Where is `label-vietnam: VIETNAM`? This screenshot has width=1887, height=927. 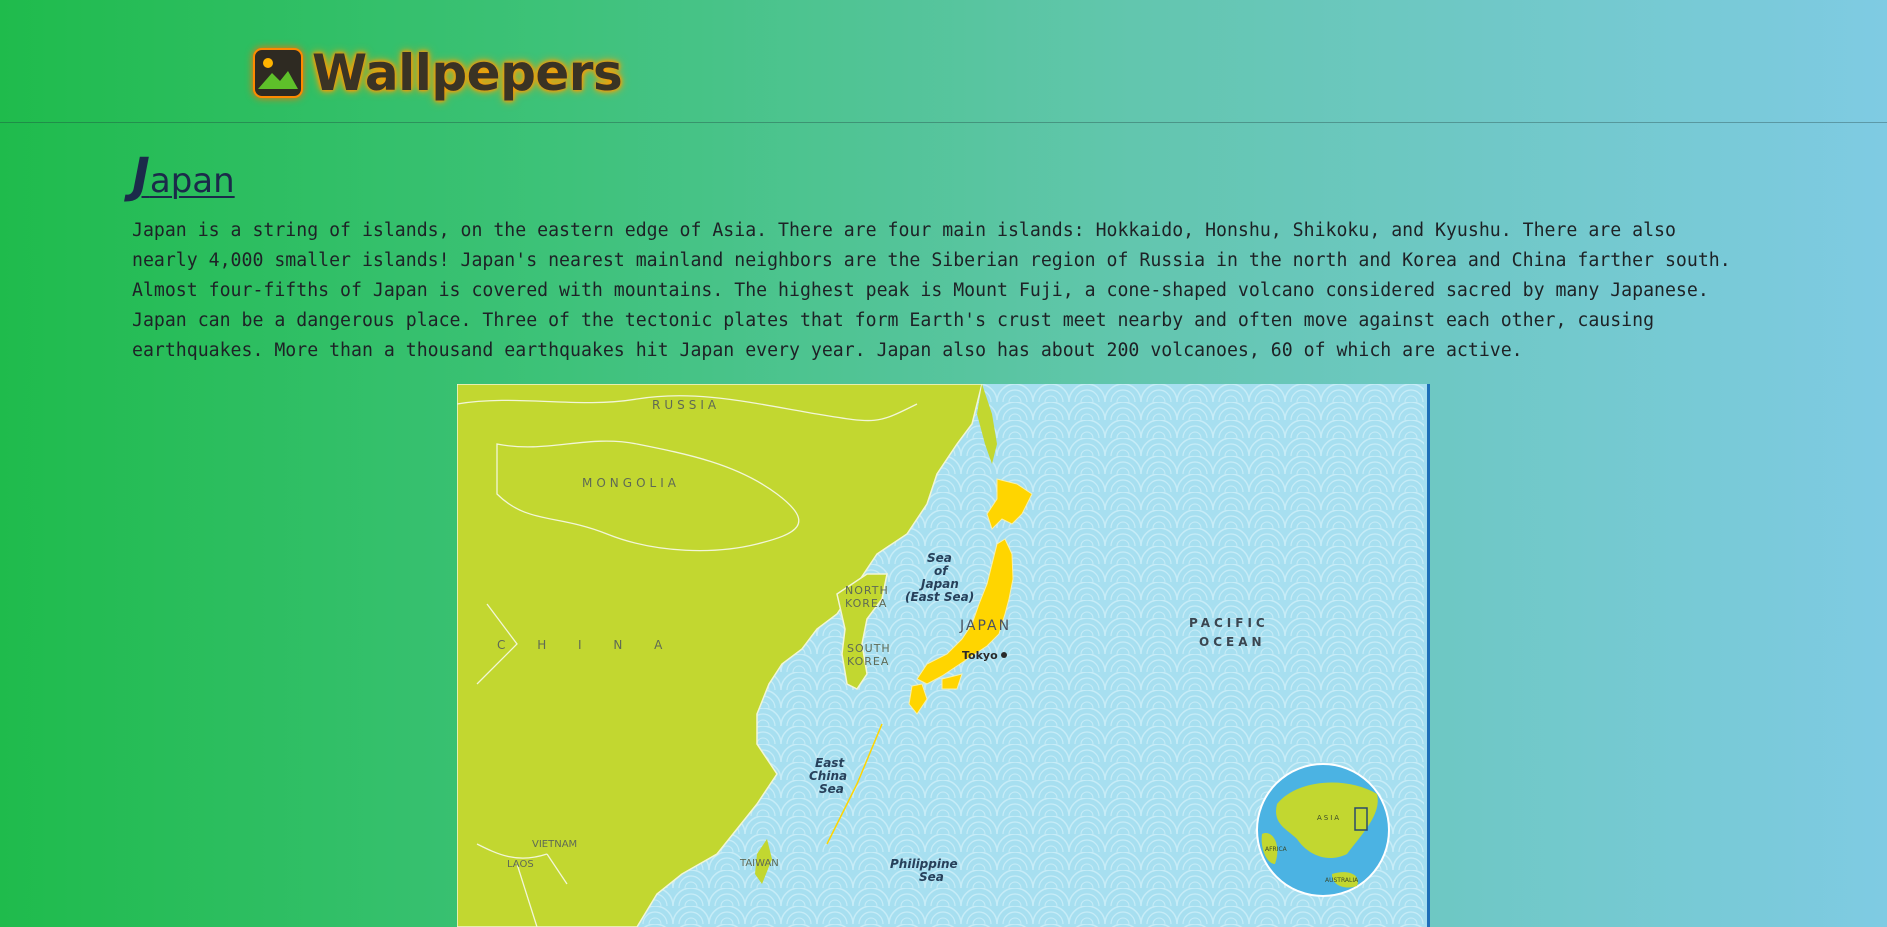 label-vietnam: VIETNAM is located at coordinates (554, 844).